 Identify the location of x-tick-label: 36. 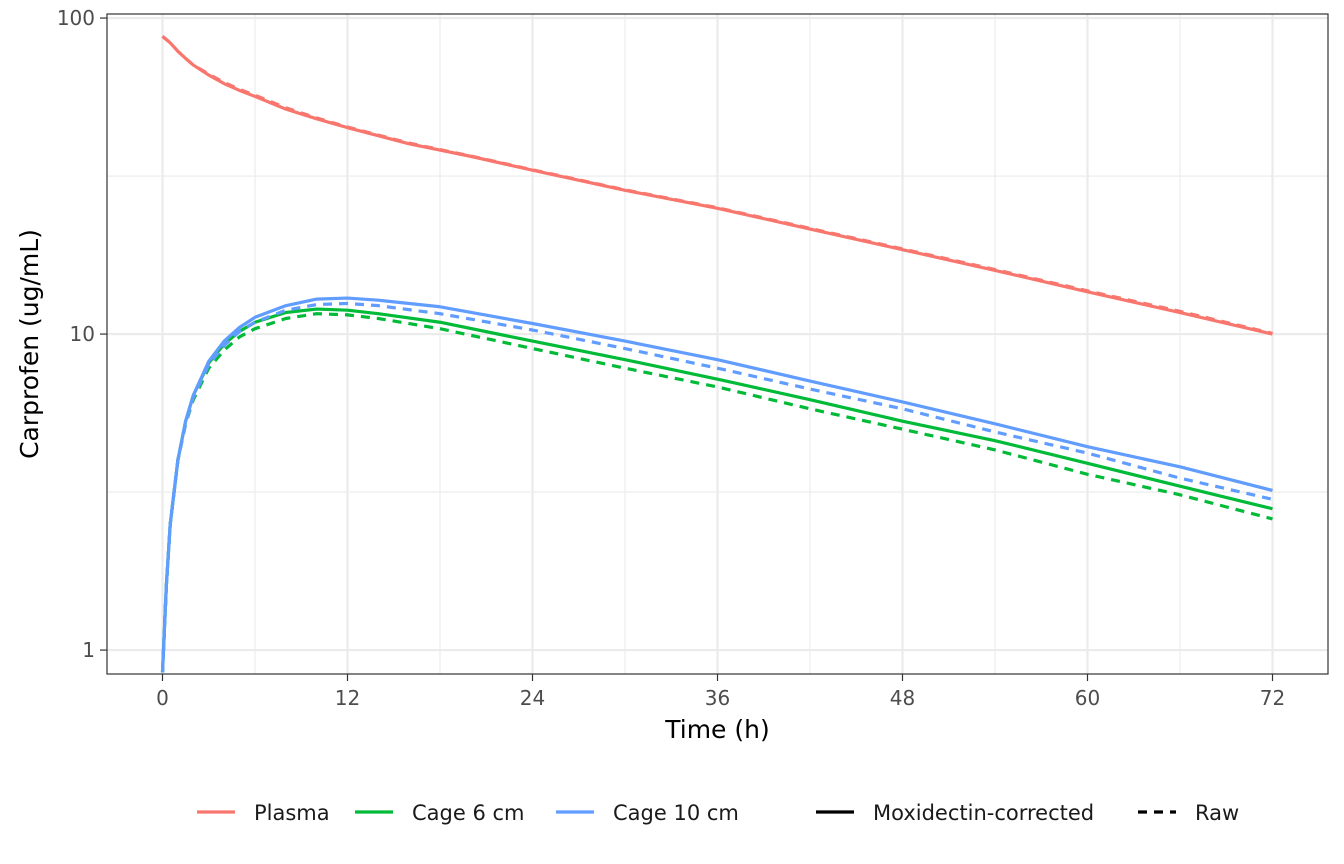
(717, 698).